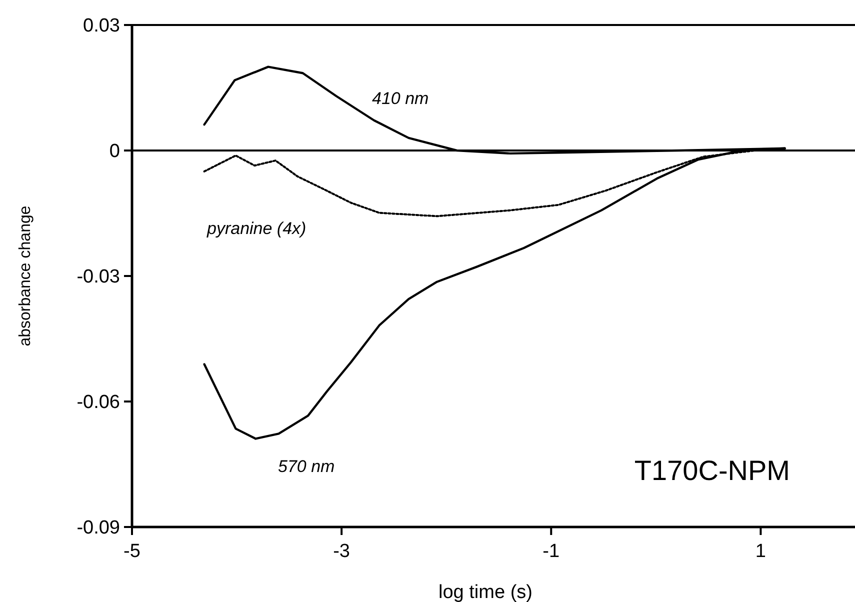 This screenshot has height=602, width=855. What do you see at coordinates (485, 592) in the screenshot?
I see `x-axis-title: log time (s)` at bounding box center [485, 592].